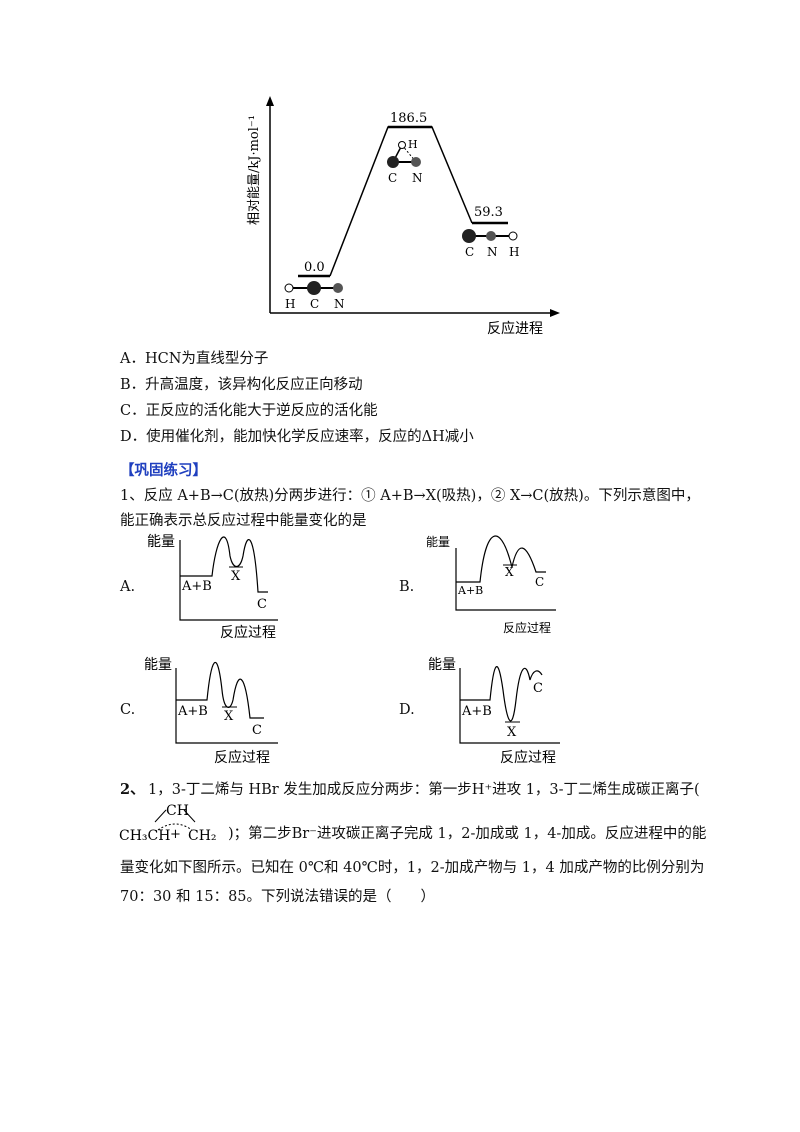 Image resolution: width=800 pixels, height=1132 pixels. What do you see at coordinates (236, 576) in the screenshot?
I see `chart-a-mid: X` at bounding box center [236, 576].